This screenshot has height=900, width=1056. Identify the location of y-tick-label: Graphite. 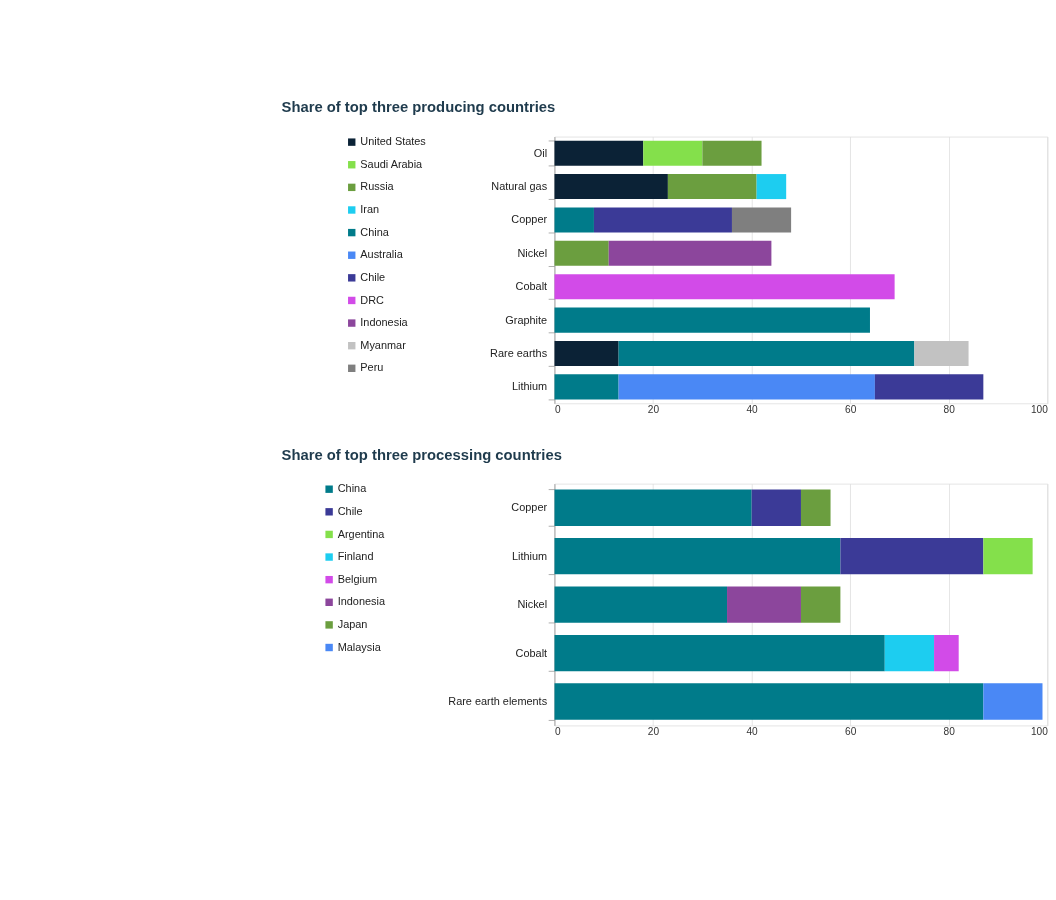
(526, 319).